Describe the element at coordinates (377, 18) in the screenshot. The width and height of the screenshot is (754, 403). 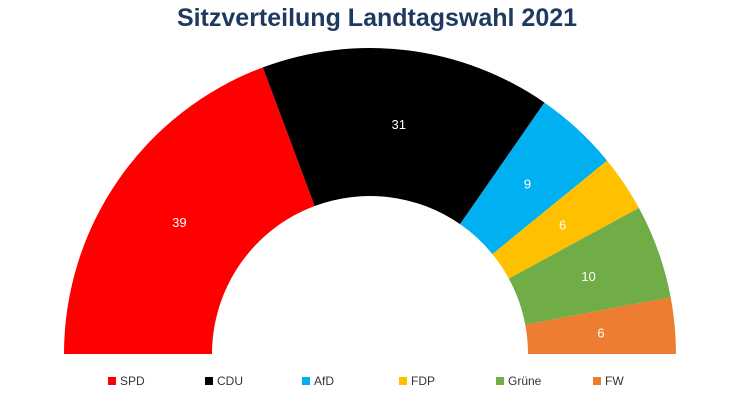
I see `chart-title: Sitzverteilung Landtagswahl 2021` at that location.